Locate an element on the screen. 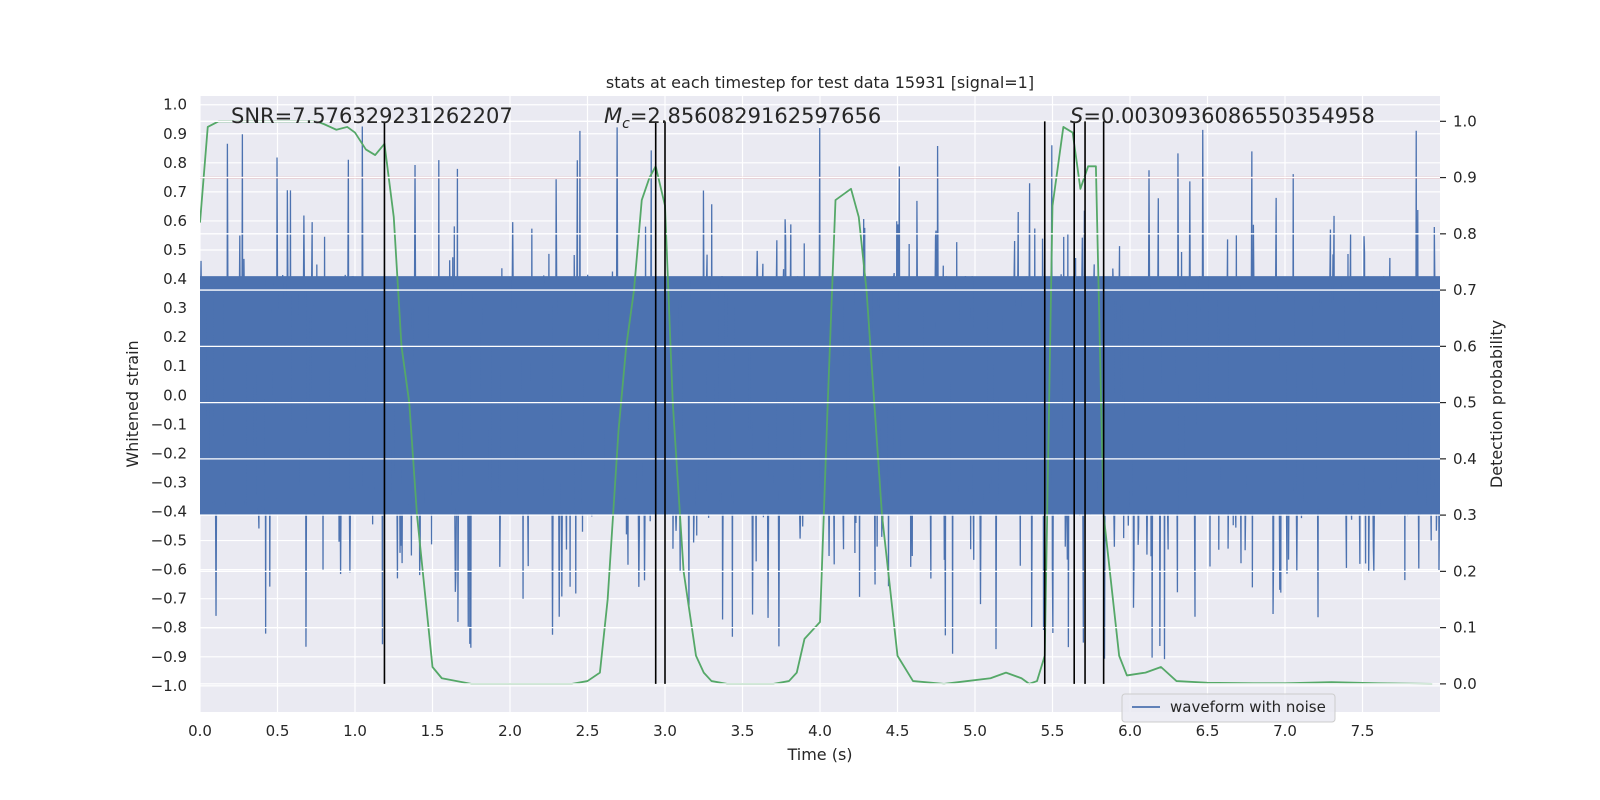 The width and height of the screenshot is (1600, 800). right-tick-label: 0.9 is located at coordinates (1465, 178).